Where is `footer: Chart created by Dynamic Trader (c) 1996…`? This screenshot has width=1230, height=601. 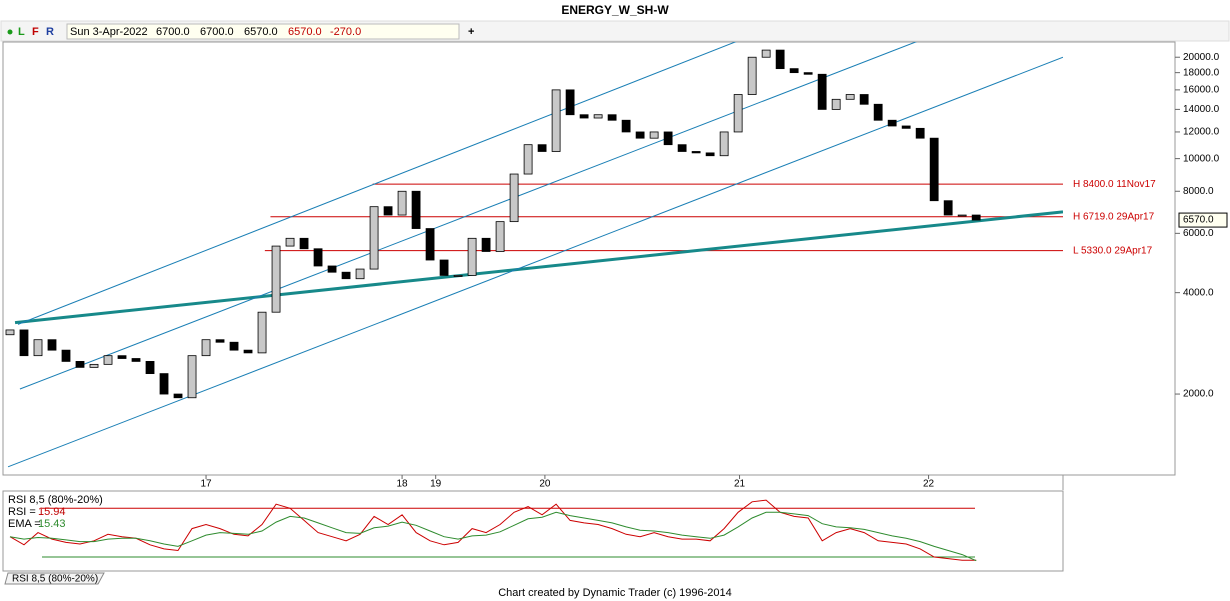
footer: Chart created by Dynamic Trader (c) 1996… is located at coordinates (615, 593).